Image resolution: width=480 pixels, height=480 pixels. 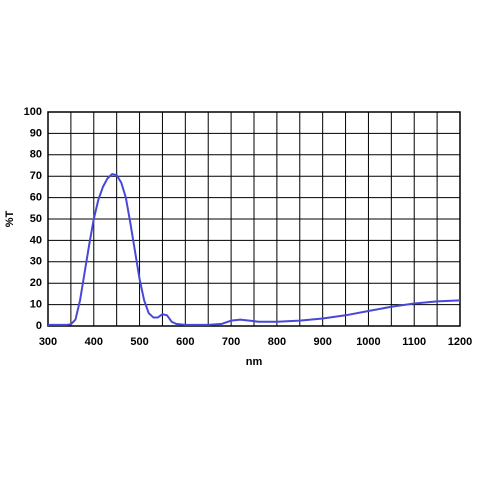 What do you see at coordinates (39, 326) in the screenshot?
I see `y-tick-label: 0` at bounding box center [39, 326].